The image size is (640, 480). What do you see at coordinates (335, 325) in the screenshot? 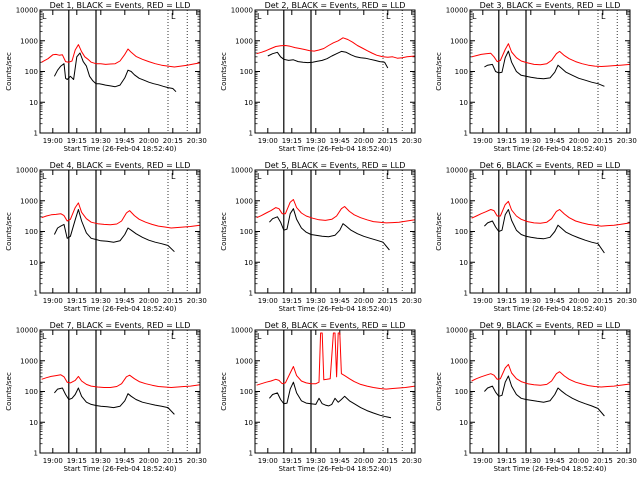
I see `panel-title: Det 8, BLACK = Events, RED = LLD` at bounding box center [335, 325].